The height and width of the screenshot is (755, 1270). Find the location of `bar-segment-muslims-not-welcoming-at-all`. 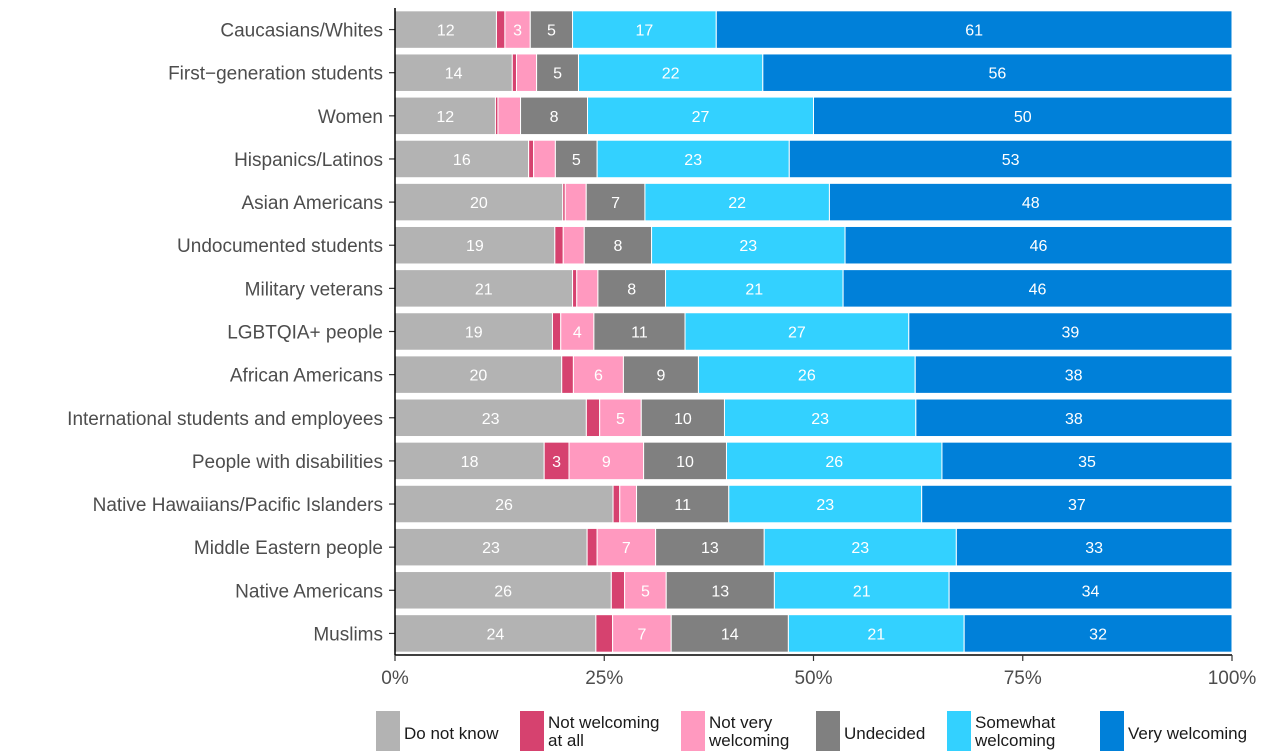

bar-segment-muslims-not-welcoming-at-all is located at coordinates (604, 633).